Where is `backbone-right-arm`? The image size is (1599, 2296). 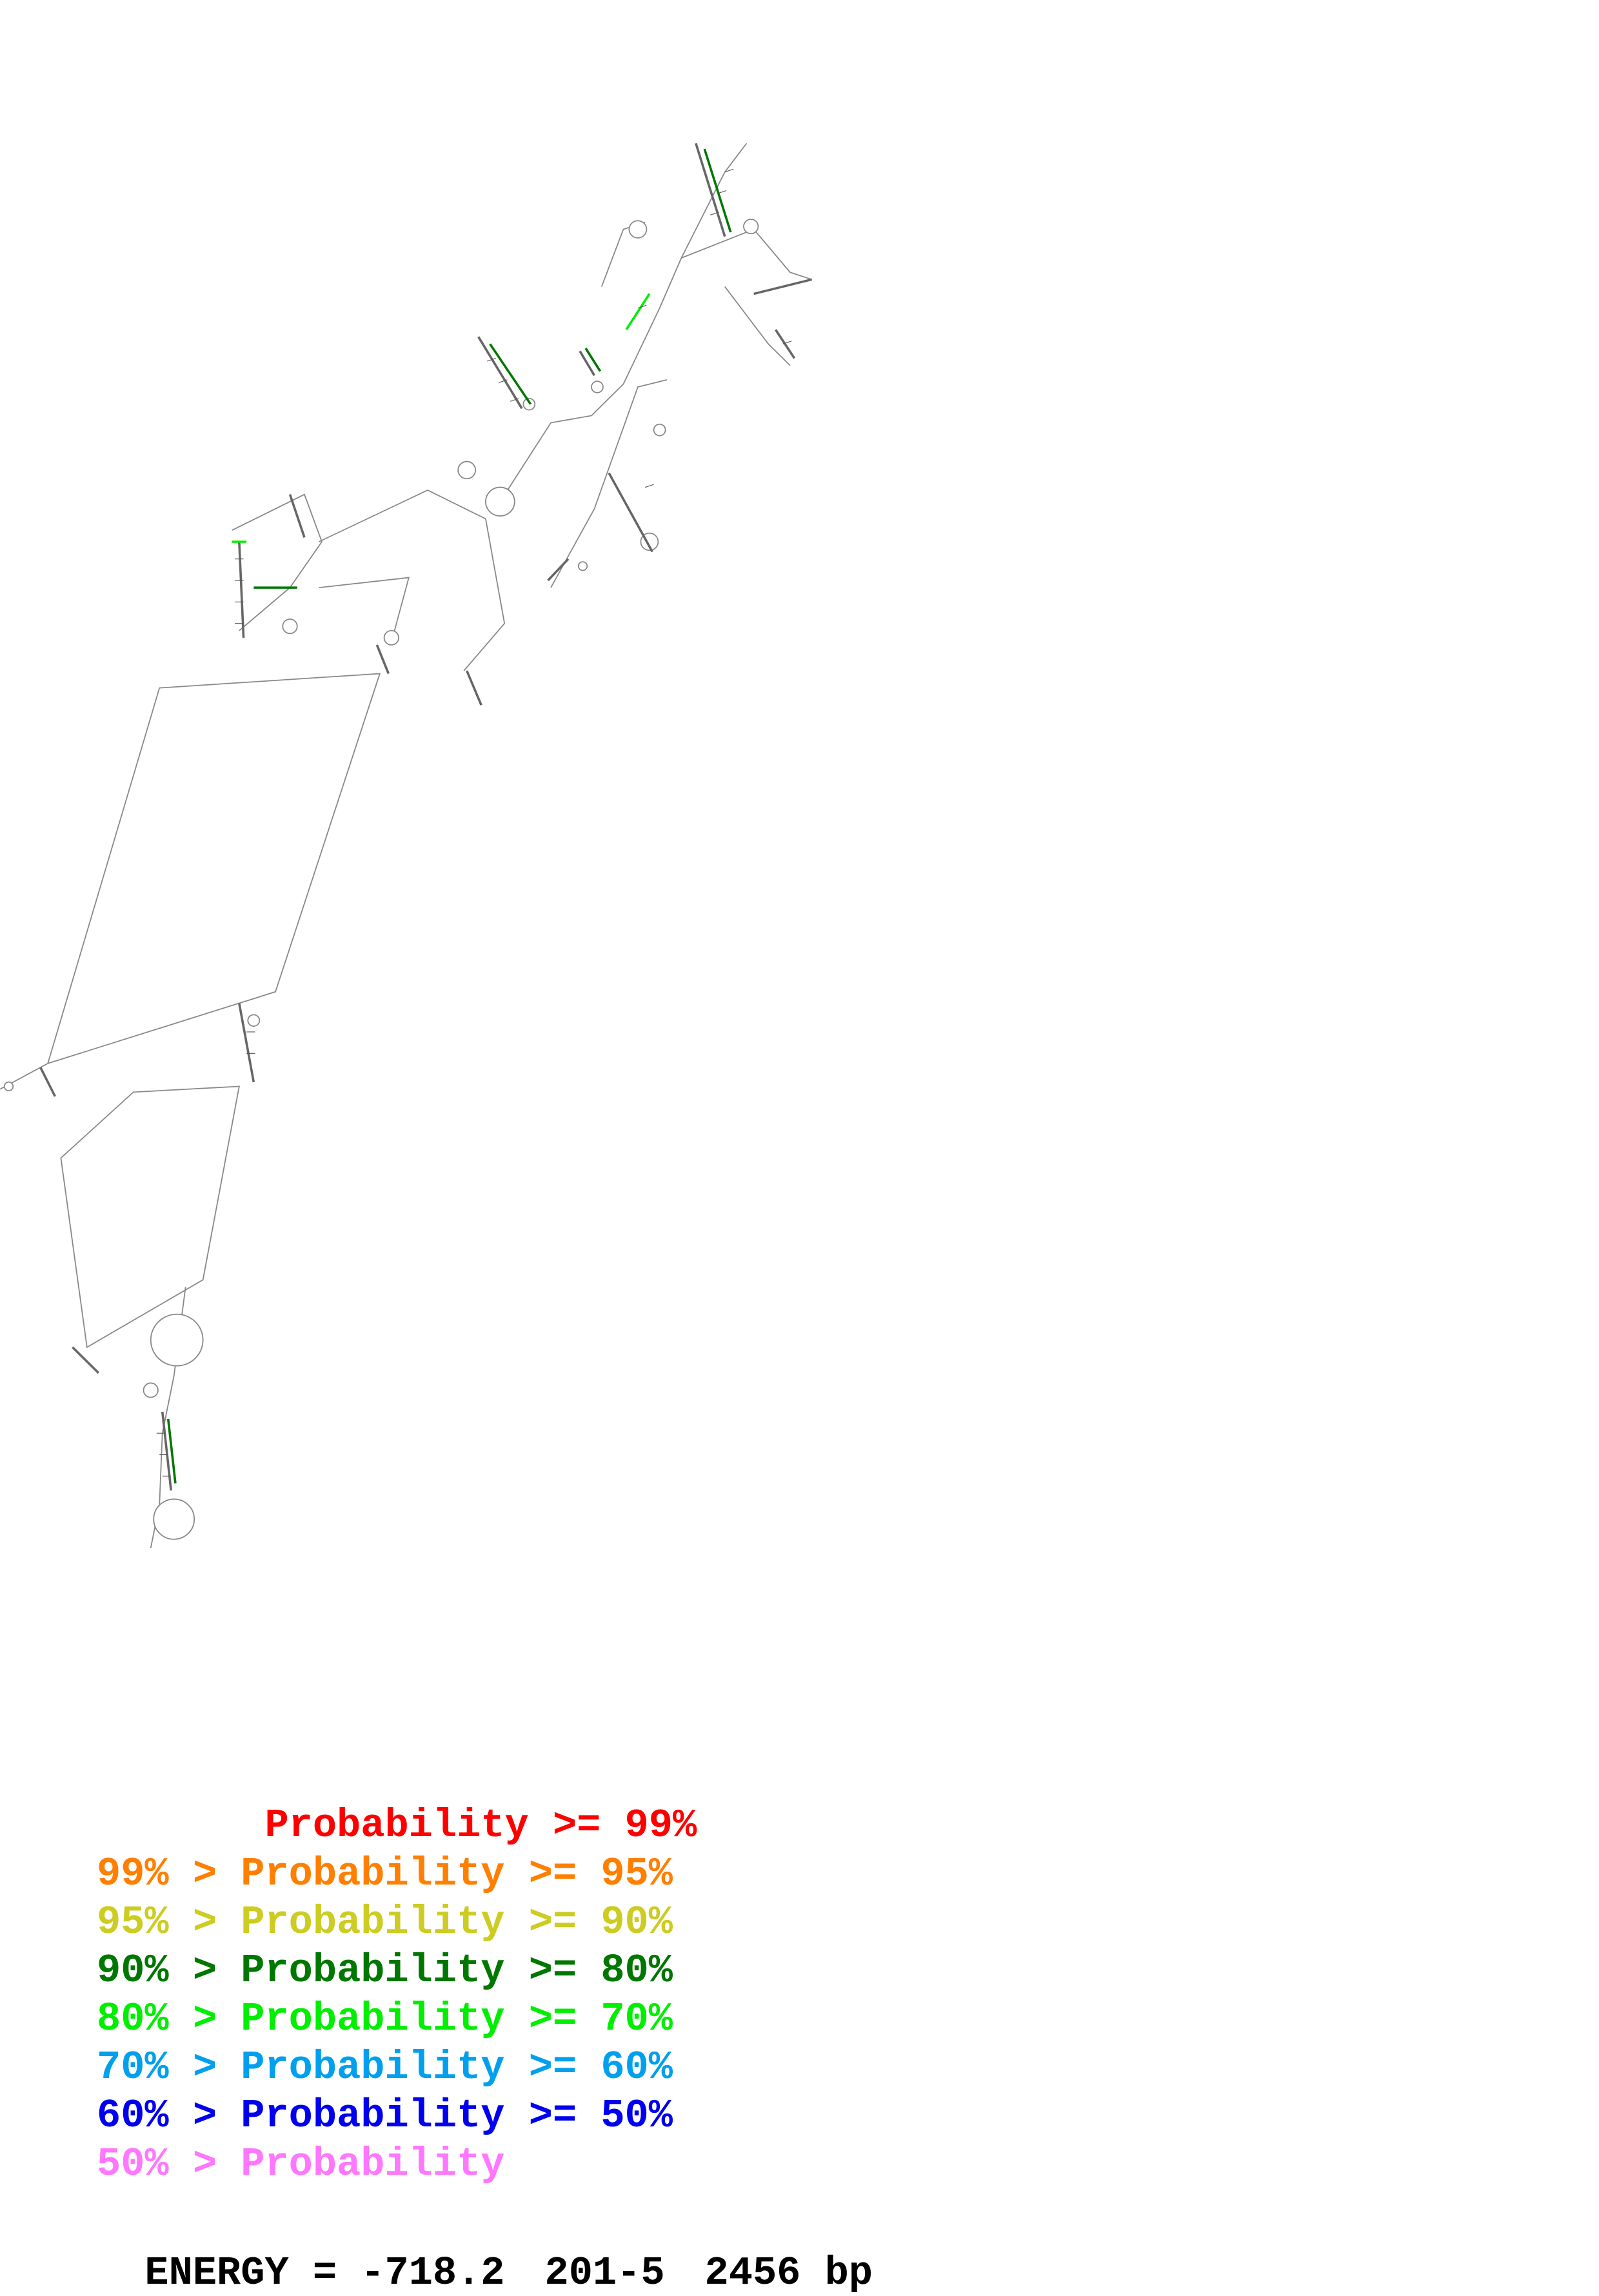 backbone-right-arm is located at coordinates (561, 442).